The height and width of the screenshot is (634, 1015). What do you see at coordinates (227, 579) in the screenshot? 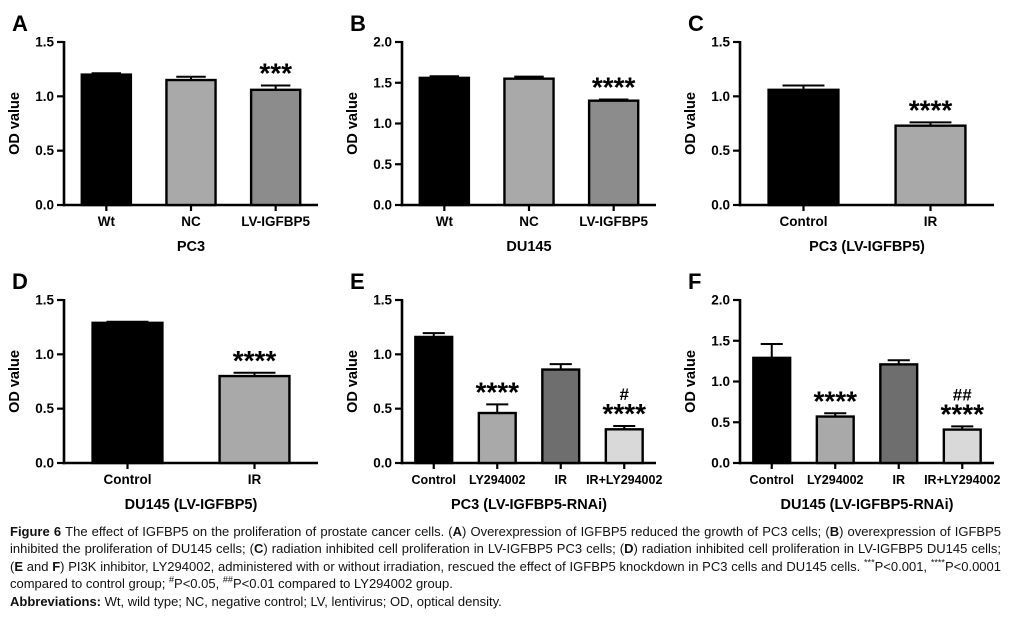
I see `caption-superscript: ##` at bounding box center [227, 579].